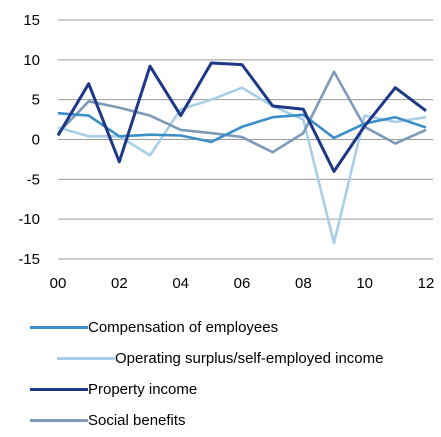 This screenshot has height=437, width=441. I want to click on y-tick-label: 10, so click(31, 60).